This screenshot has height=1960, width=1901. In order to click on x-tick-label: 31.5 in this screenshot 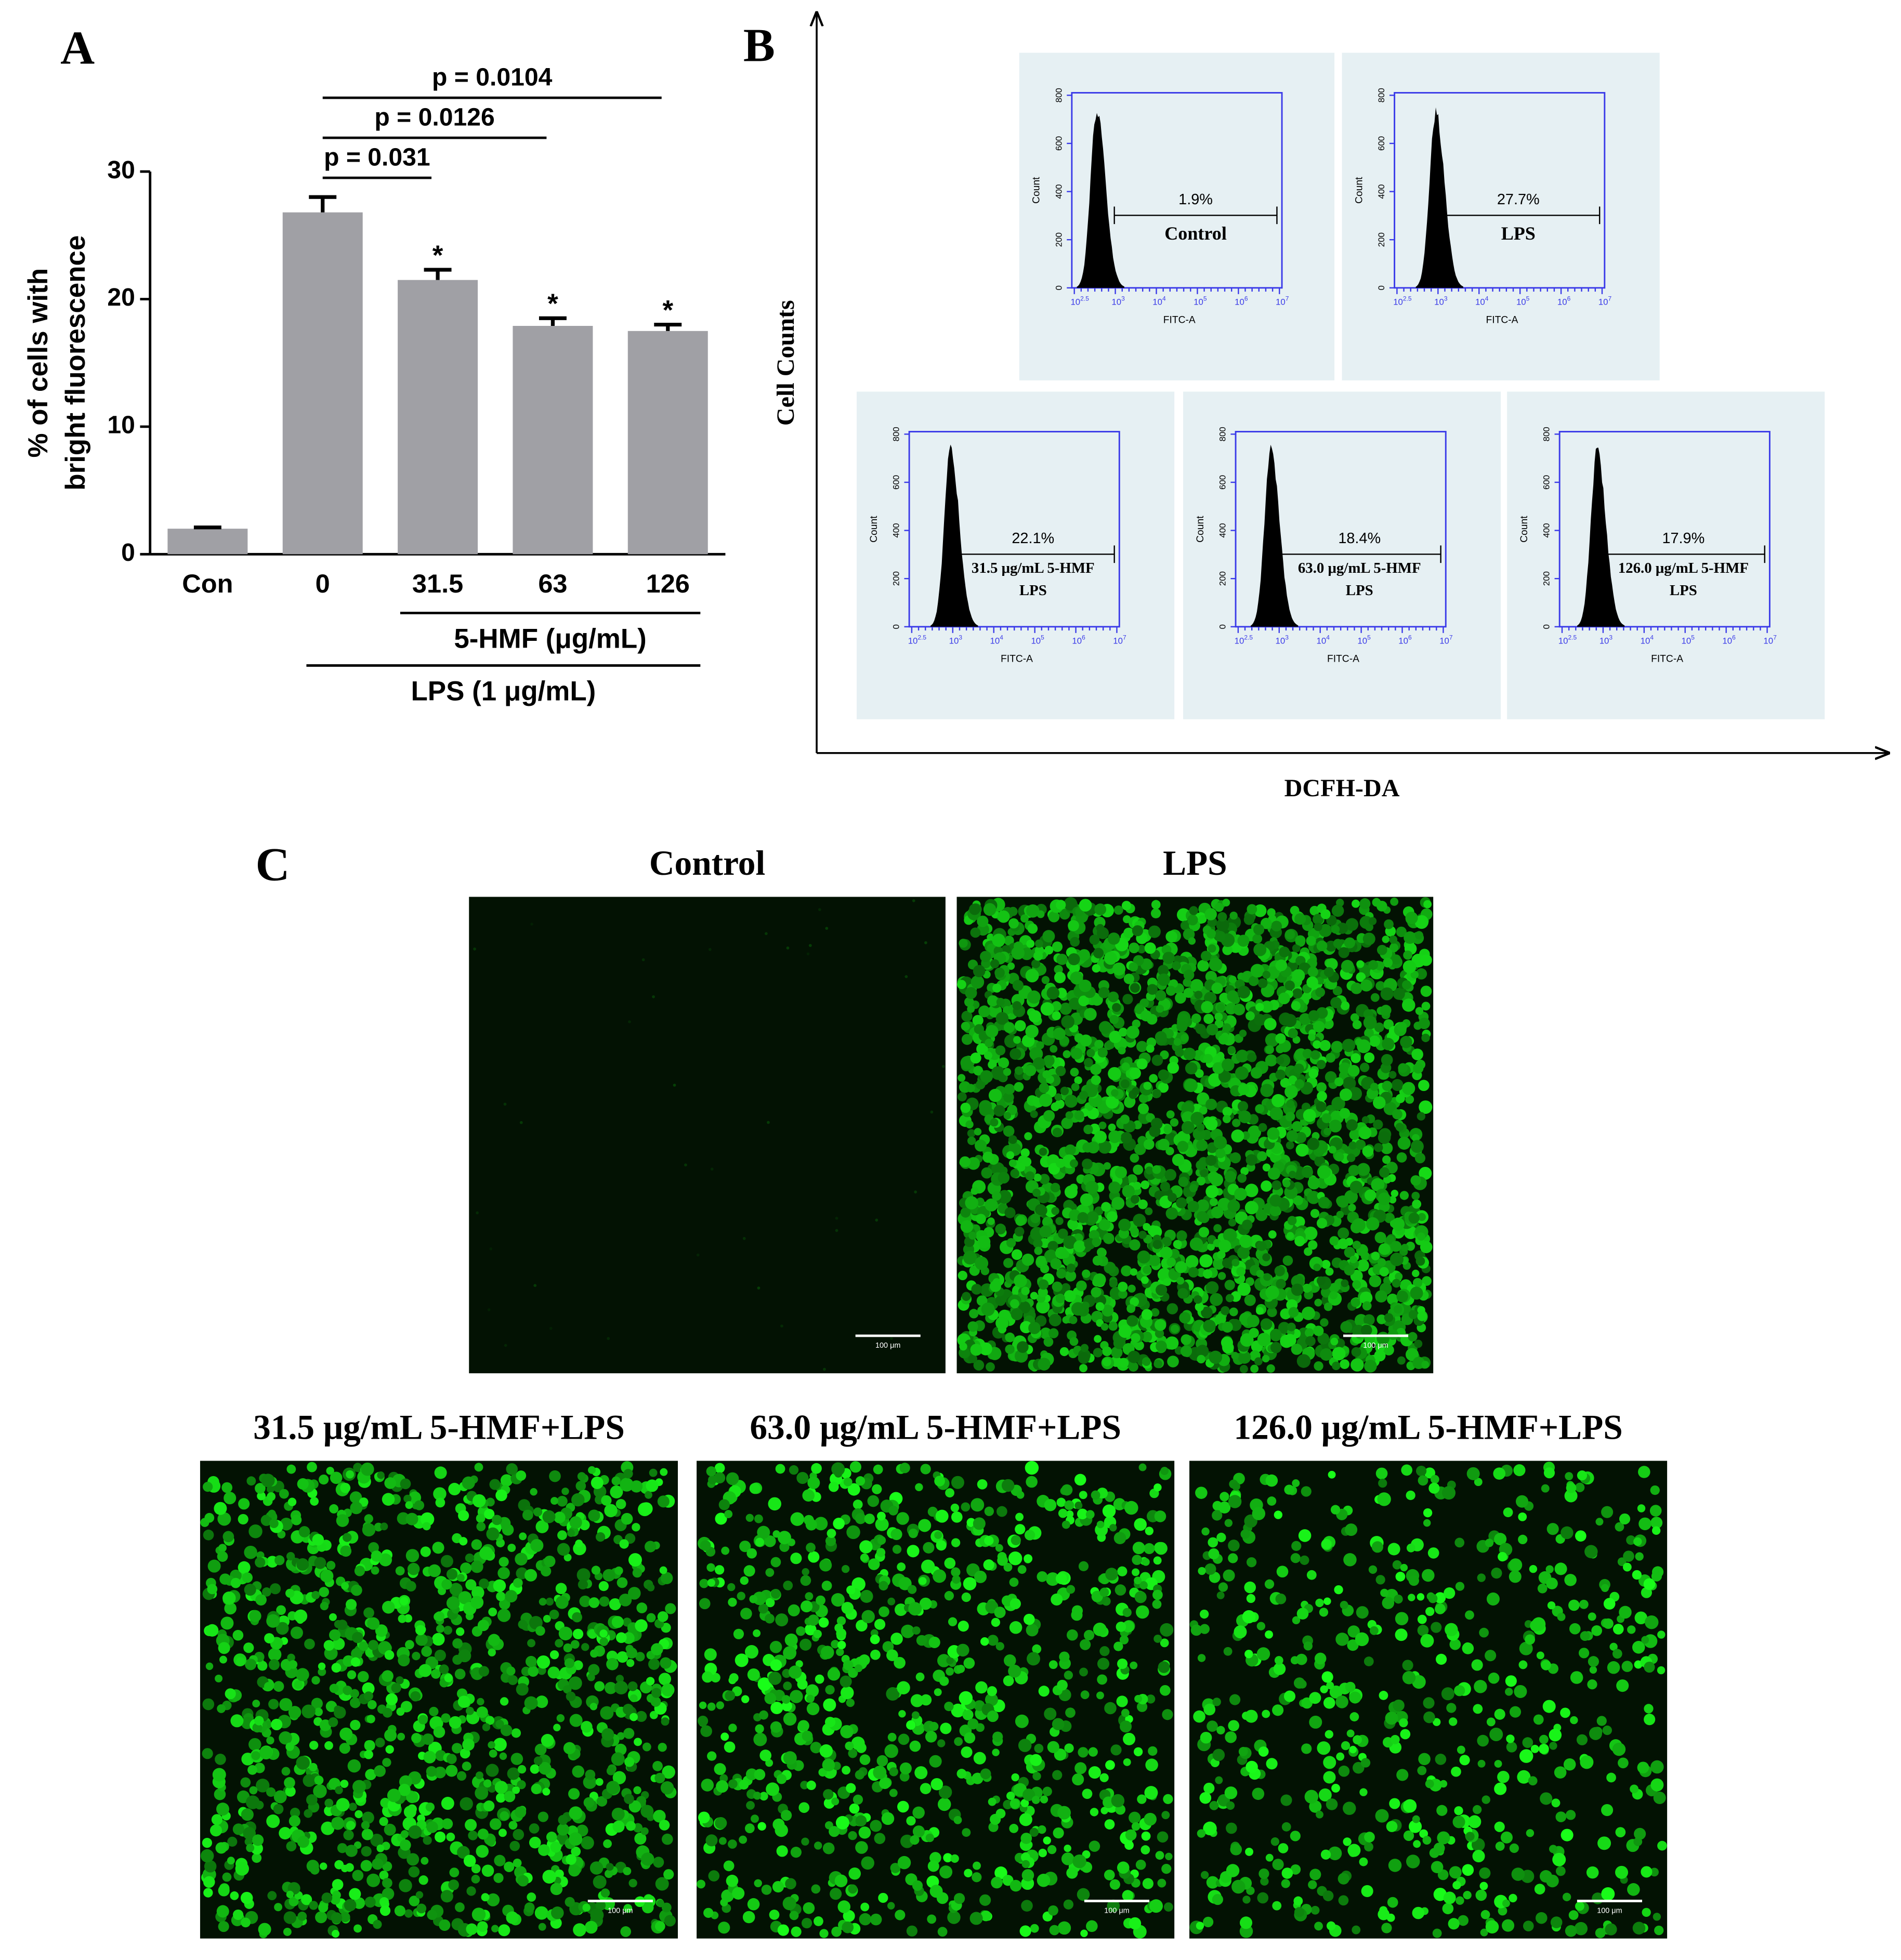, I will do `click(437, 583)`.